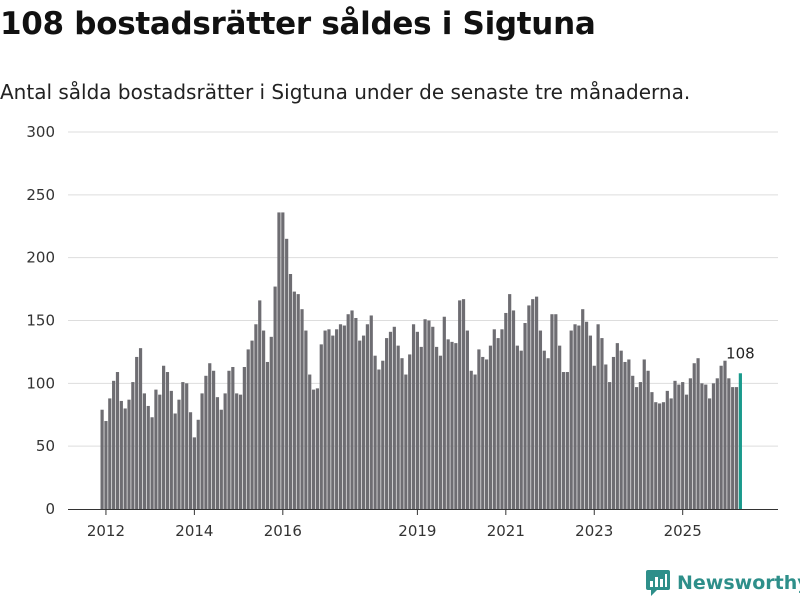 This screenshot has width=800, height=600. I want to click on x-tick-label: 2016, so click(283, 531).